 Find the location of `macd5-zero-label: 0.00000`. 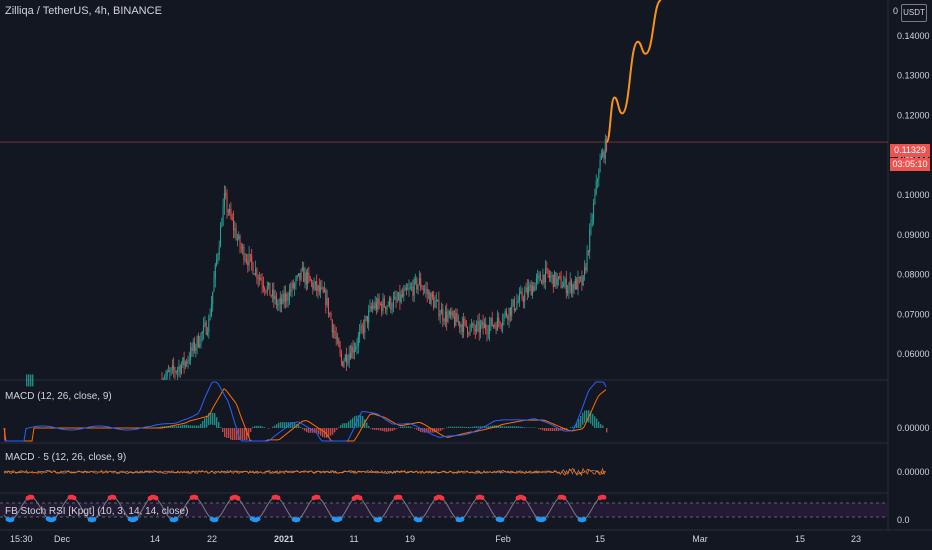

macd5-zero-label: 0.00000 is located at coordinates (913, 472).